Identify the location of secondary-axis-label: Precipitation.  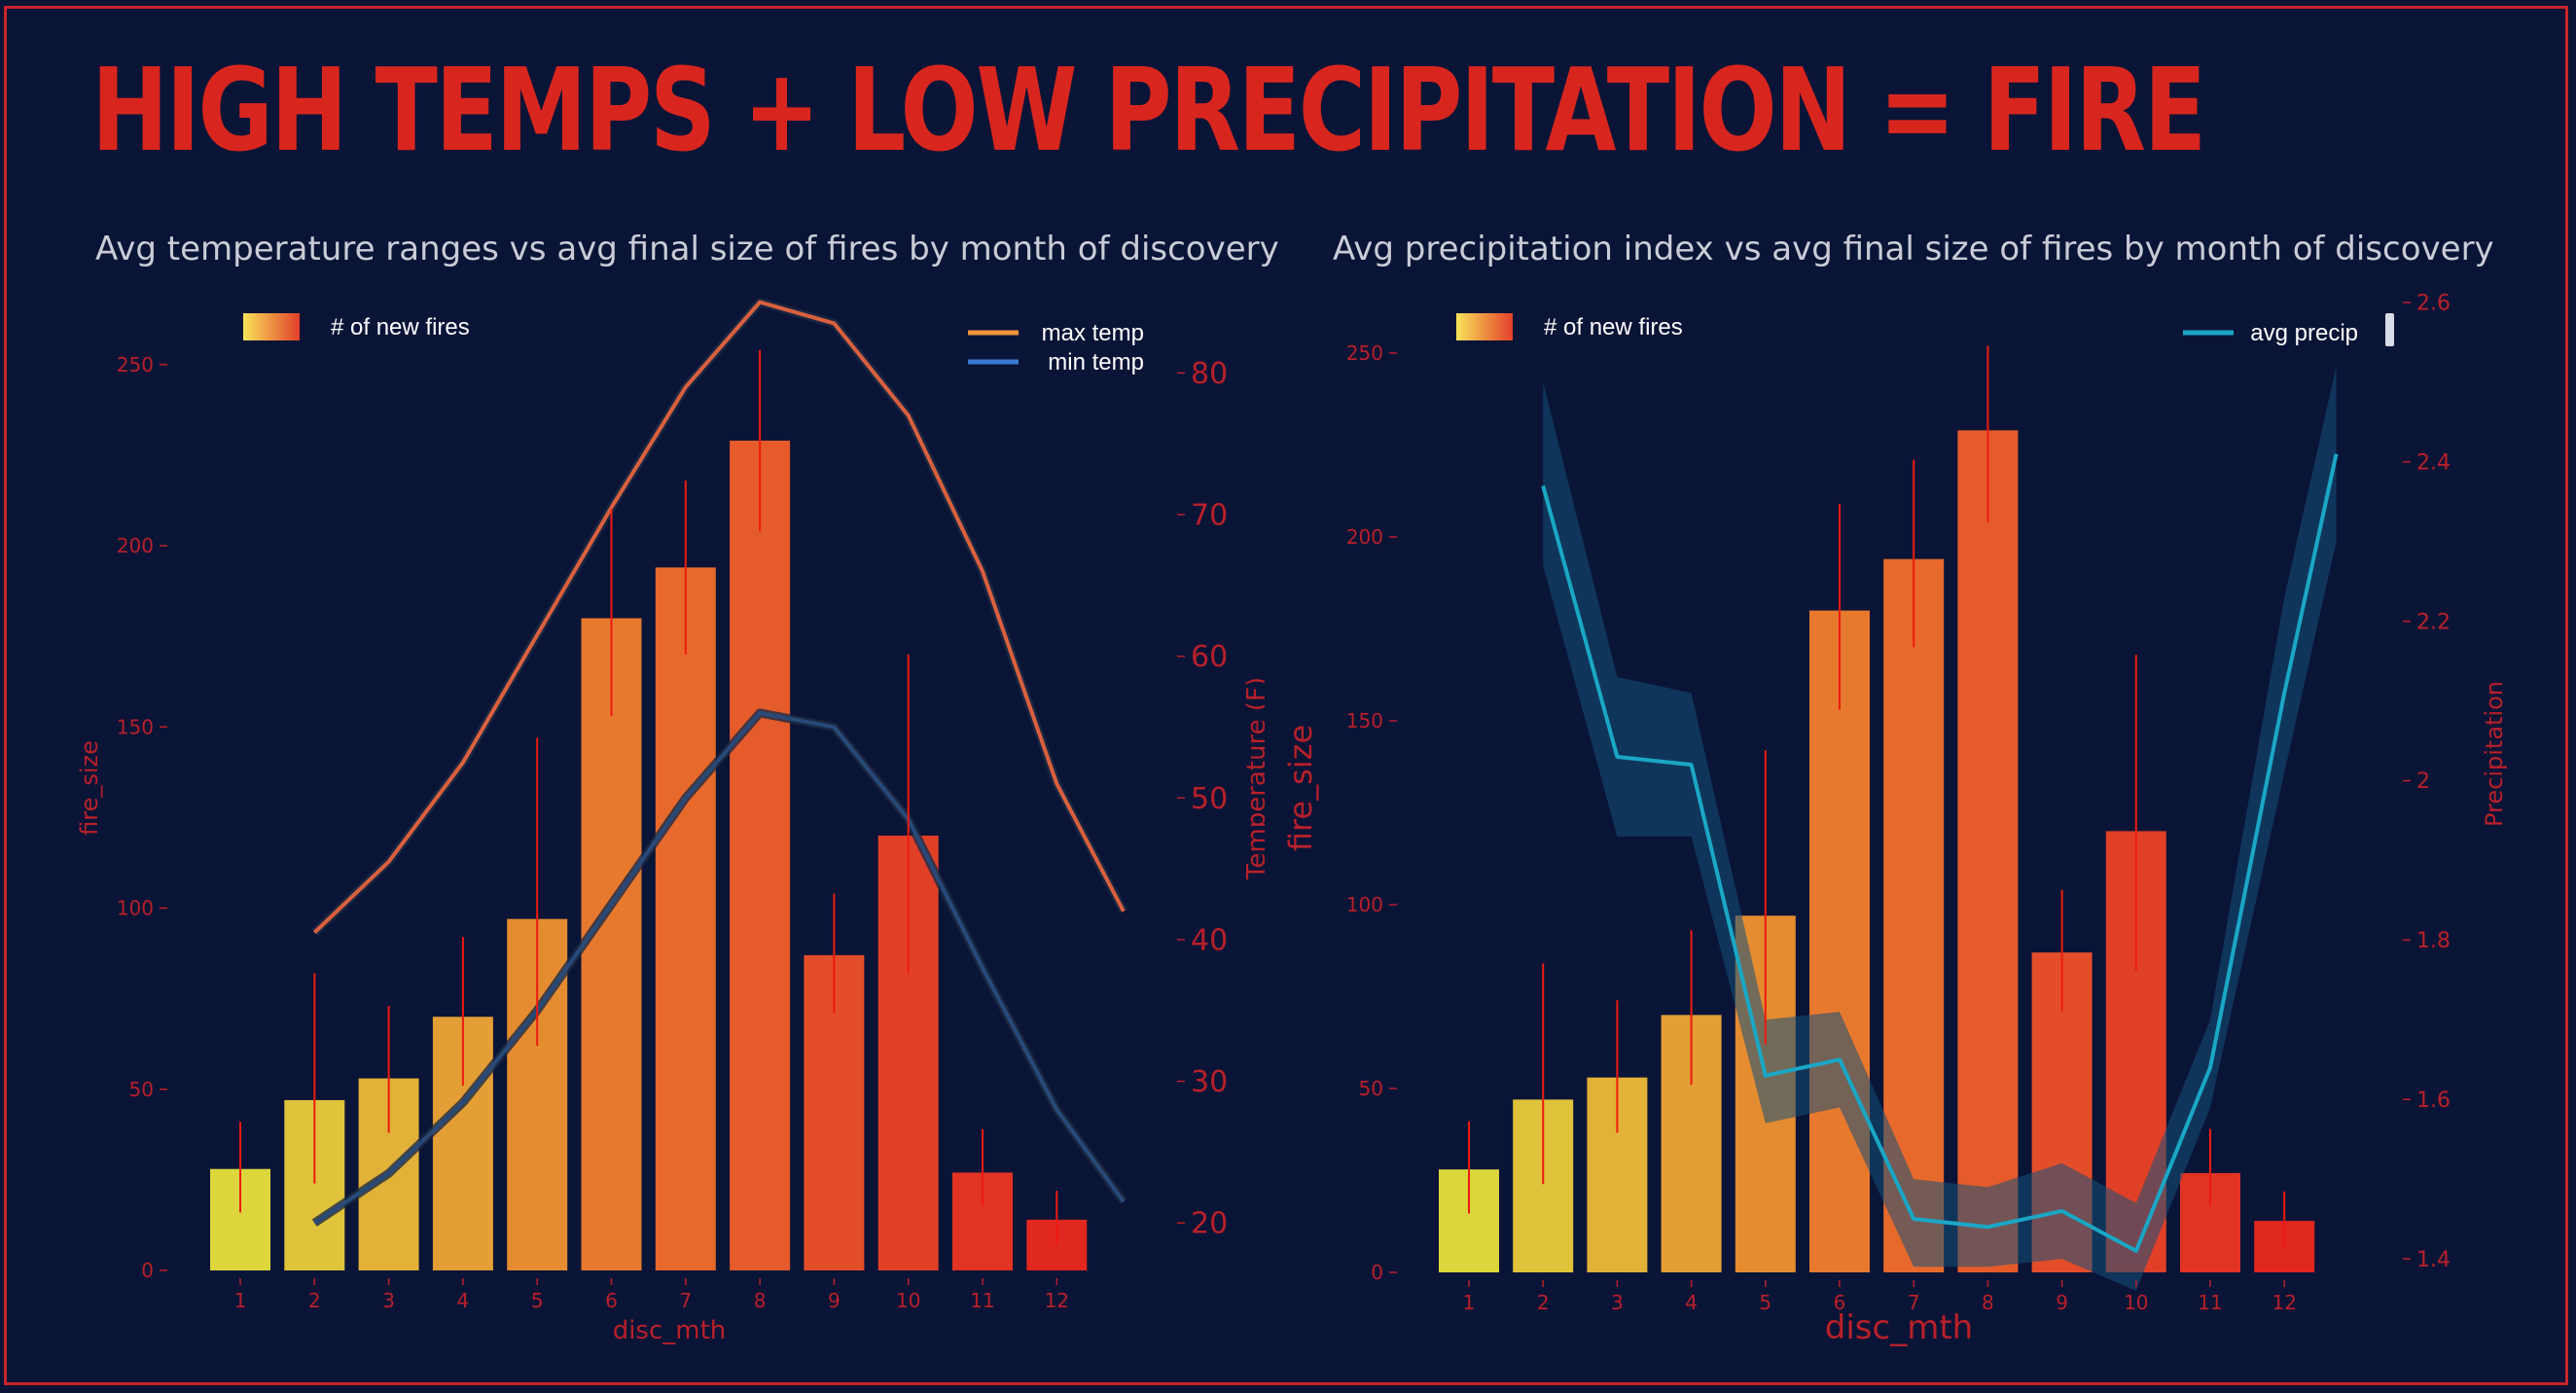
(2494, 754).